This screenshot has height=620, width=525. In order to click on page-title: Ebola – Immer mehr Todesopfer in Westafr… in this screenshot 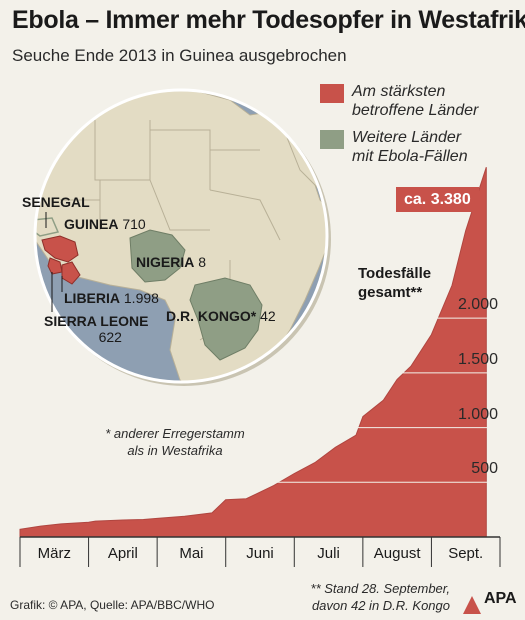, I will do `click(268, 20)`.